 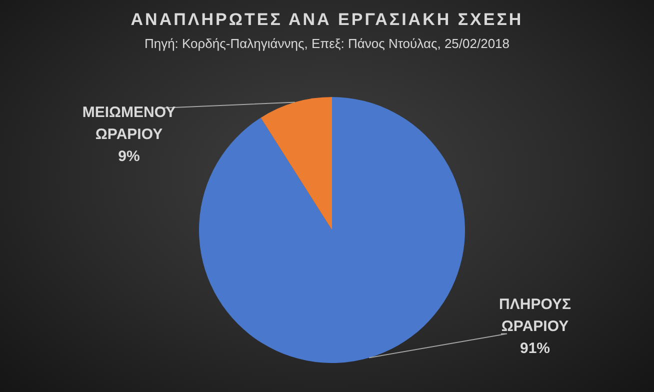 What do you see at coordinates (535, 315) in the screenshot?
I see `slice-label: ΠΛΗΡΟΥΣ ΩΡΑΡΙΟΥ` at bounding box center [535, 315].